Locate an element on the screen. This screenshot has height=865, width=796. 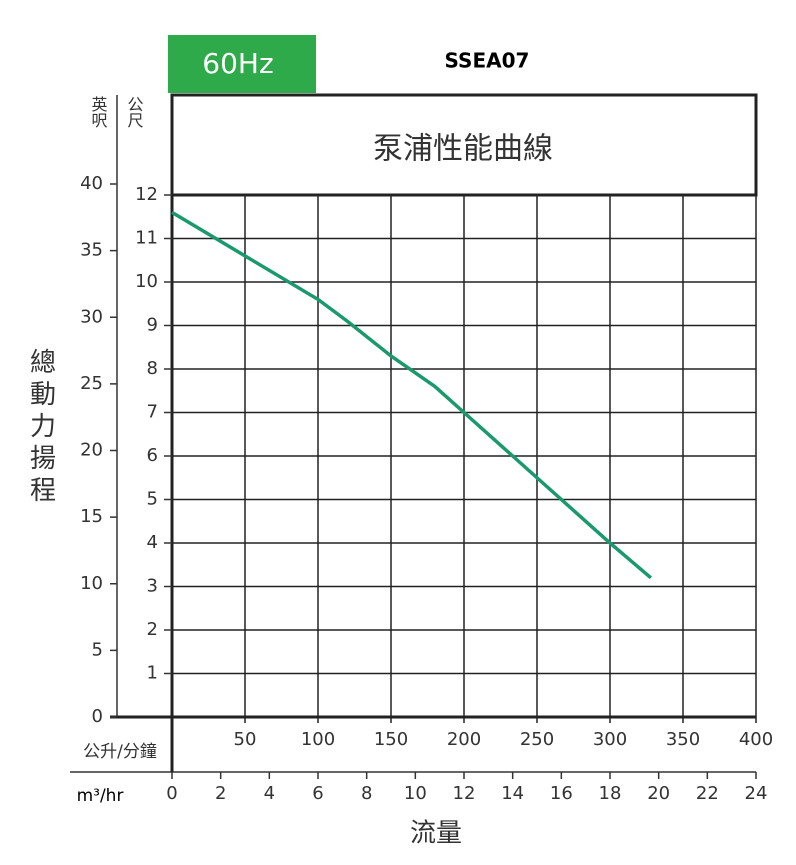
y-tick-label: 2 is located at coordinates (152, 629).